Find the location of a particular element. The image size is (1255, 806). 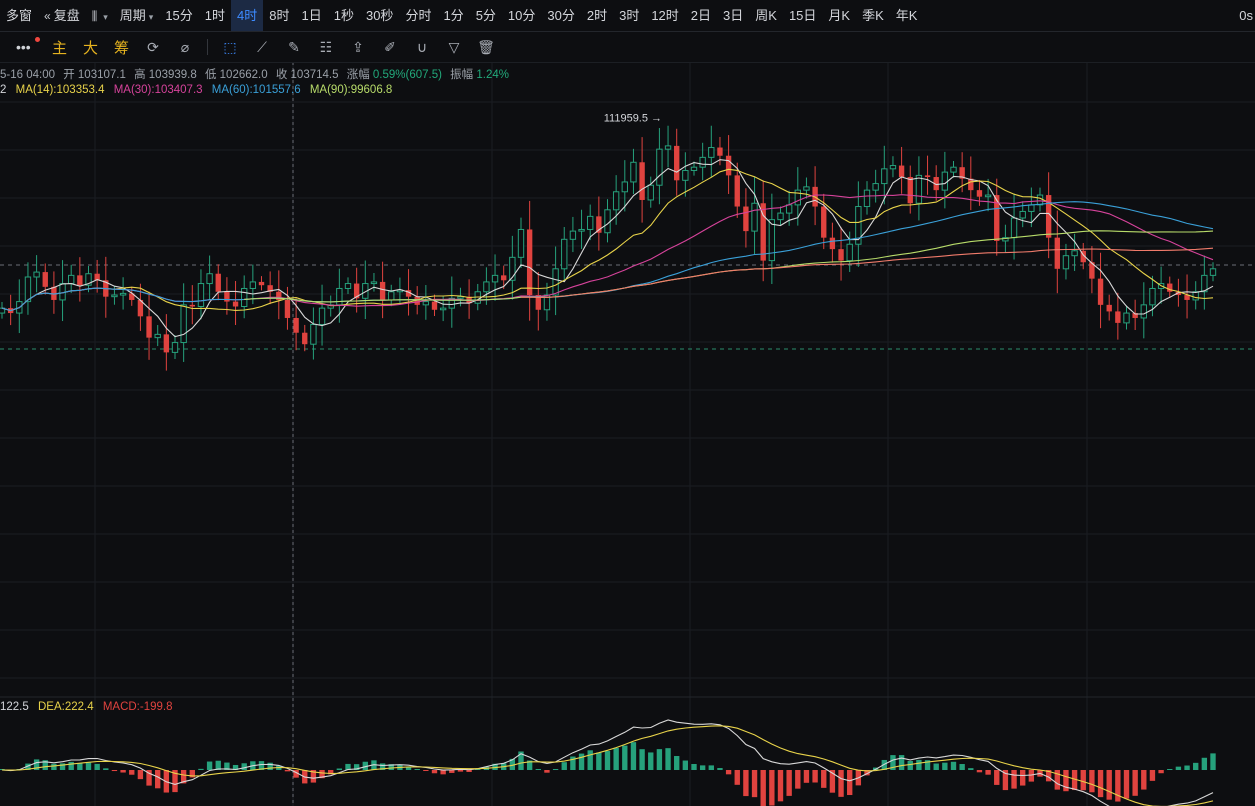

indicator-chips-button: 筹 is located at coordinates (121, 48).